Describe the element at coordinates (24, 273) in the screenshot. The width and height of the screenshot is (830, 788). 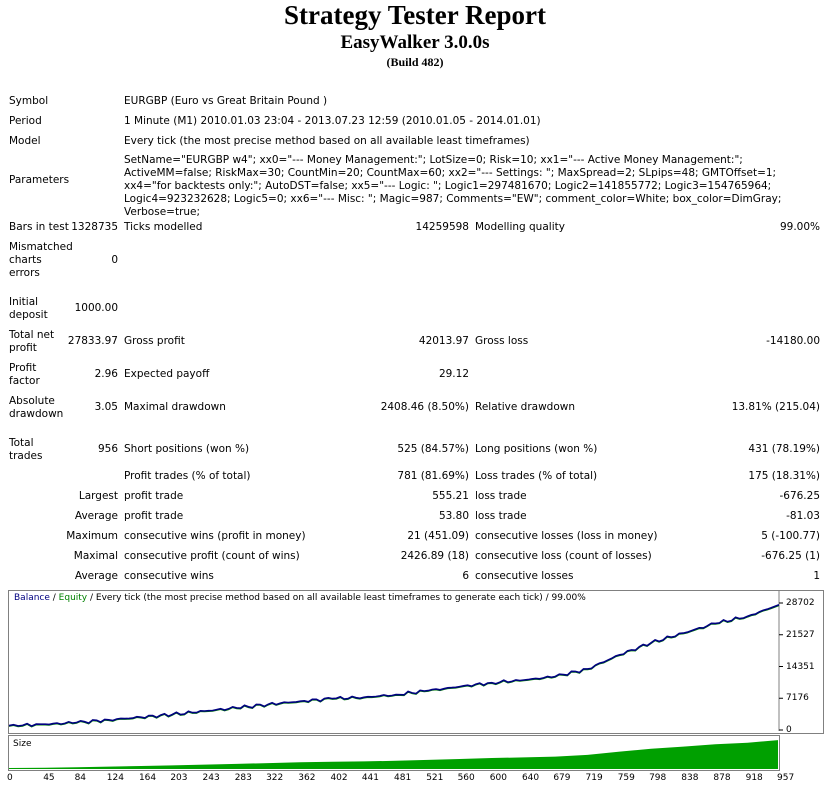
I see `mismatched-label-3: errors` at that location.